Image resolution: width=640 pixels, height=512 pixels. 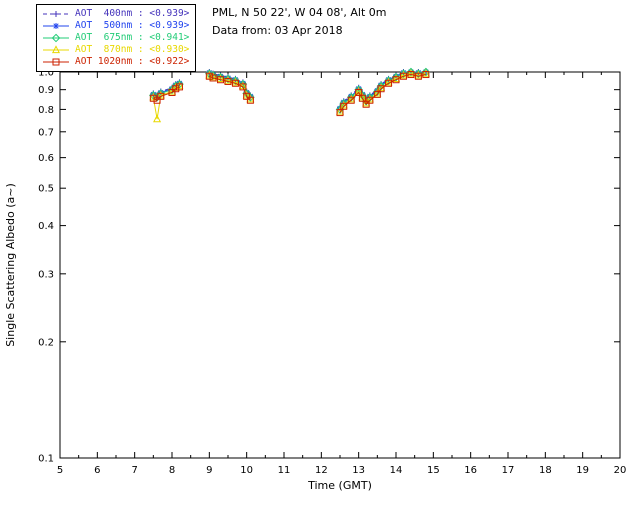 What do you see at coordinates (46, 459) in the screenshot?
I see `svg-text: 0.1` at bounding box center [46, 459].